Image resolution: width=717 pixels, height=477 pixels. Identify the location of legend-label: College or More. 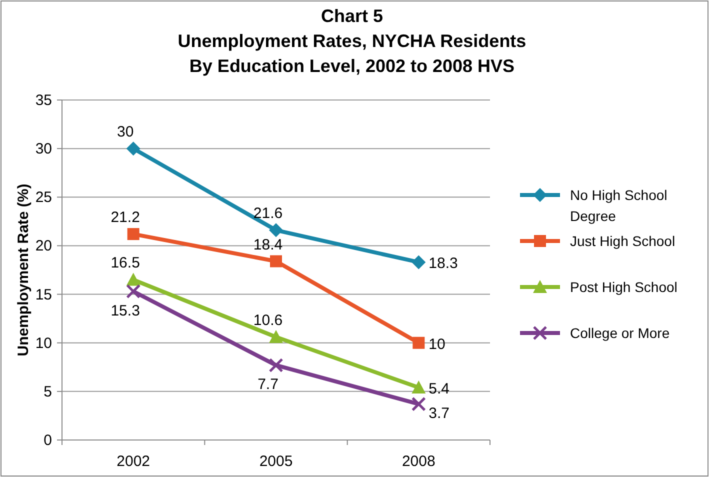
(620, 333).